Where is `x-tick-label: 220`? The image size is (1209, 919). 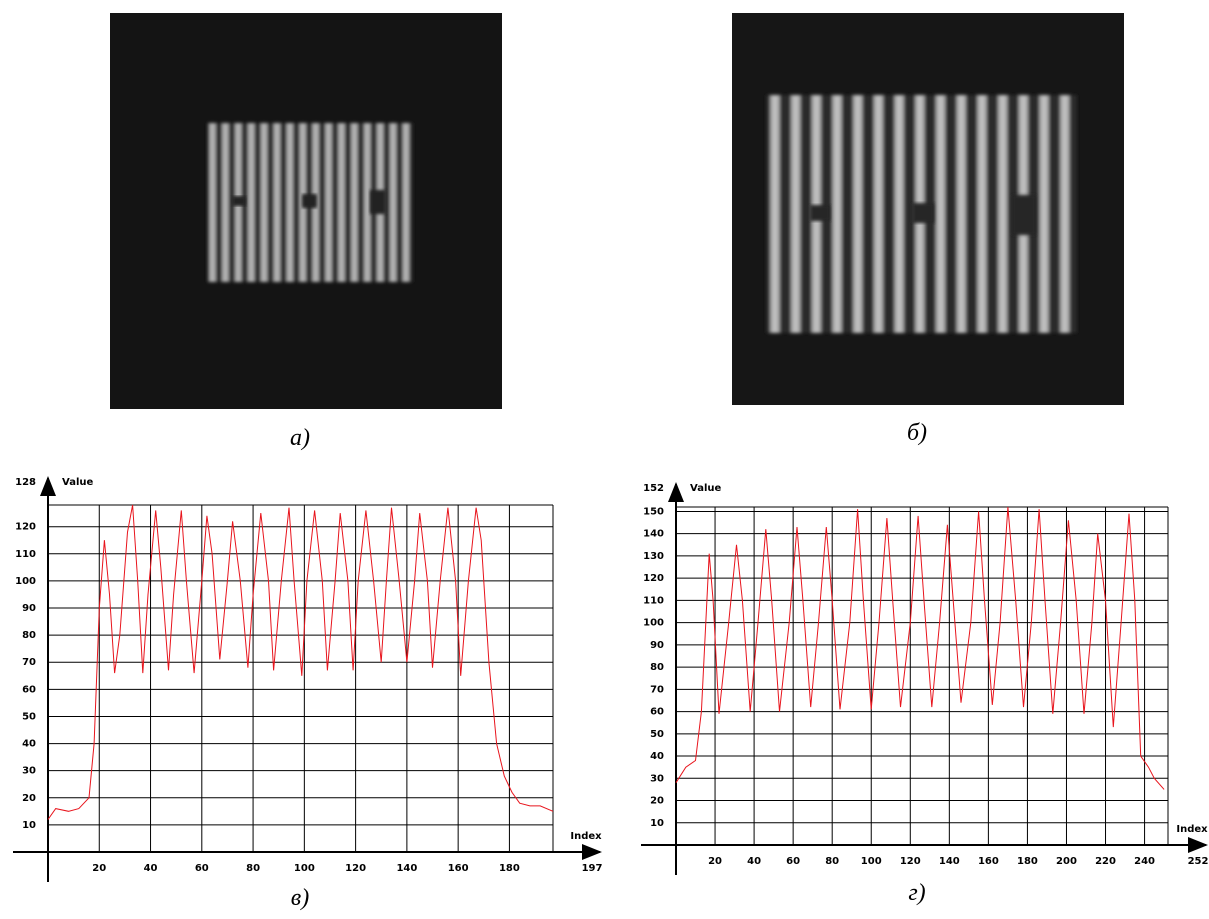 x-tick-label: 220 is located at coordinates (1105, 861).